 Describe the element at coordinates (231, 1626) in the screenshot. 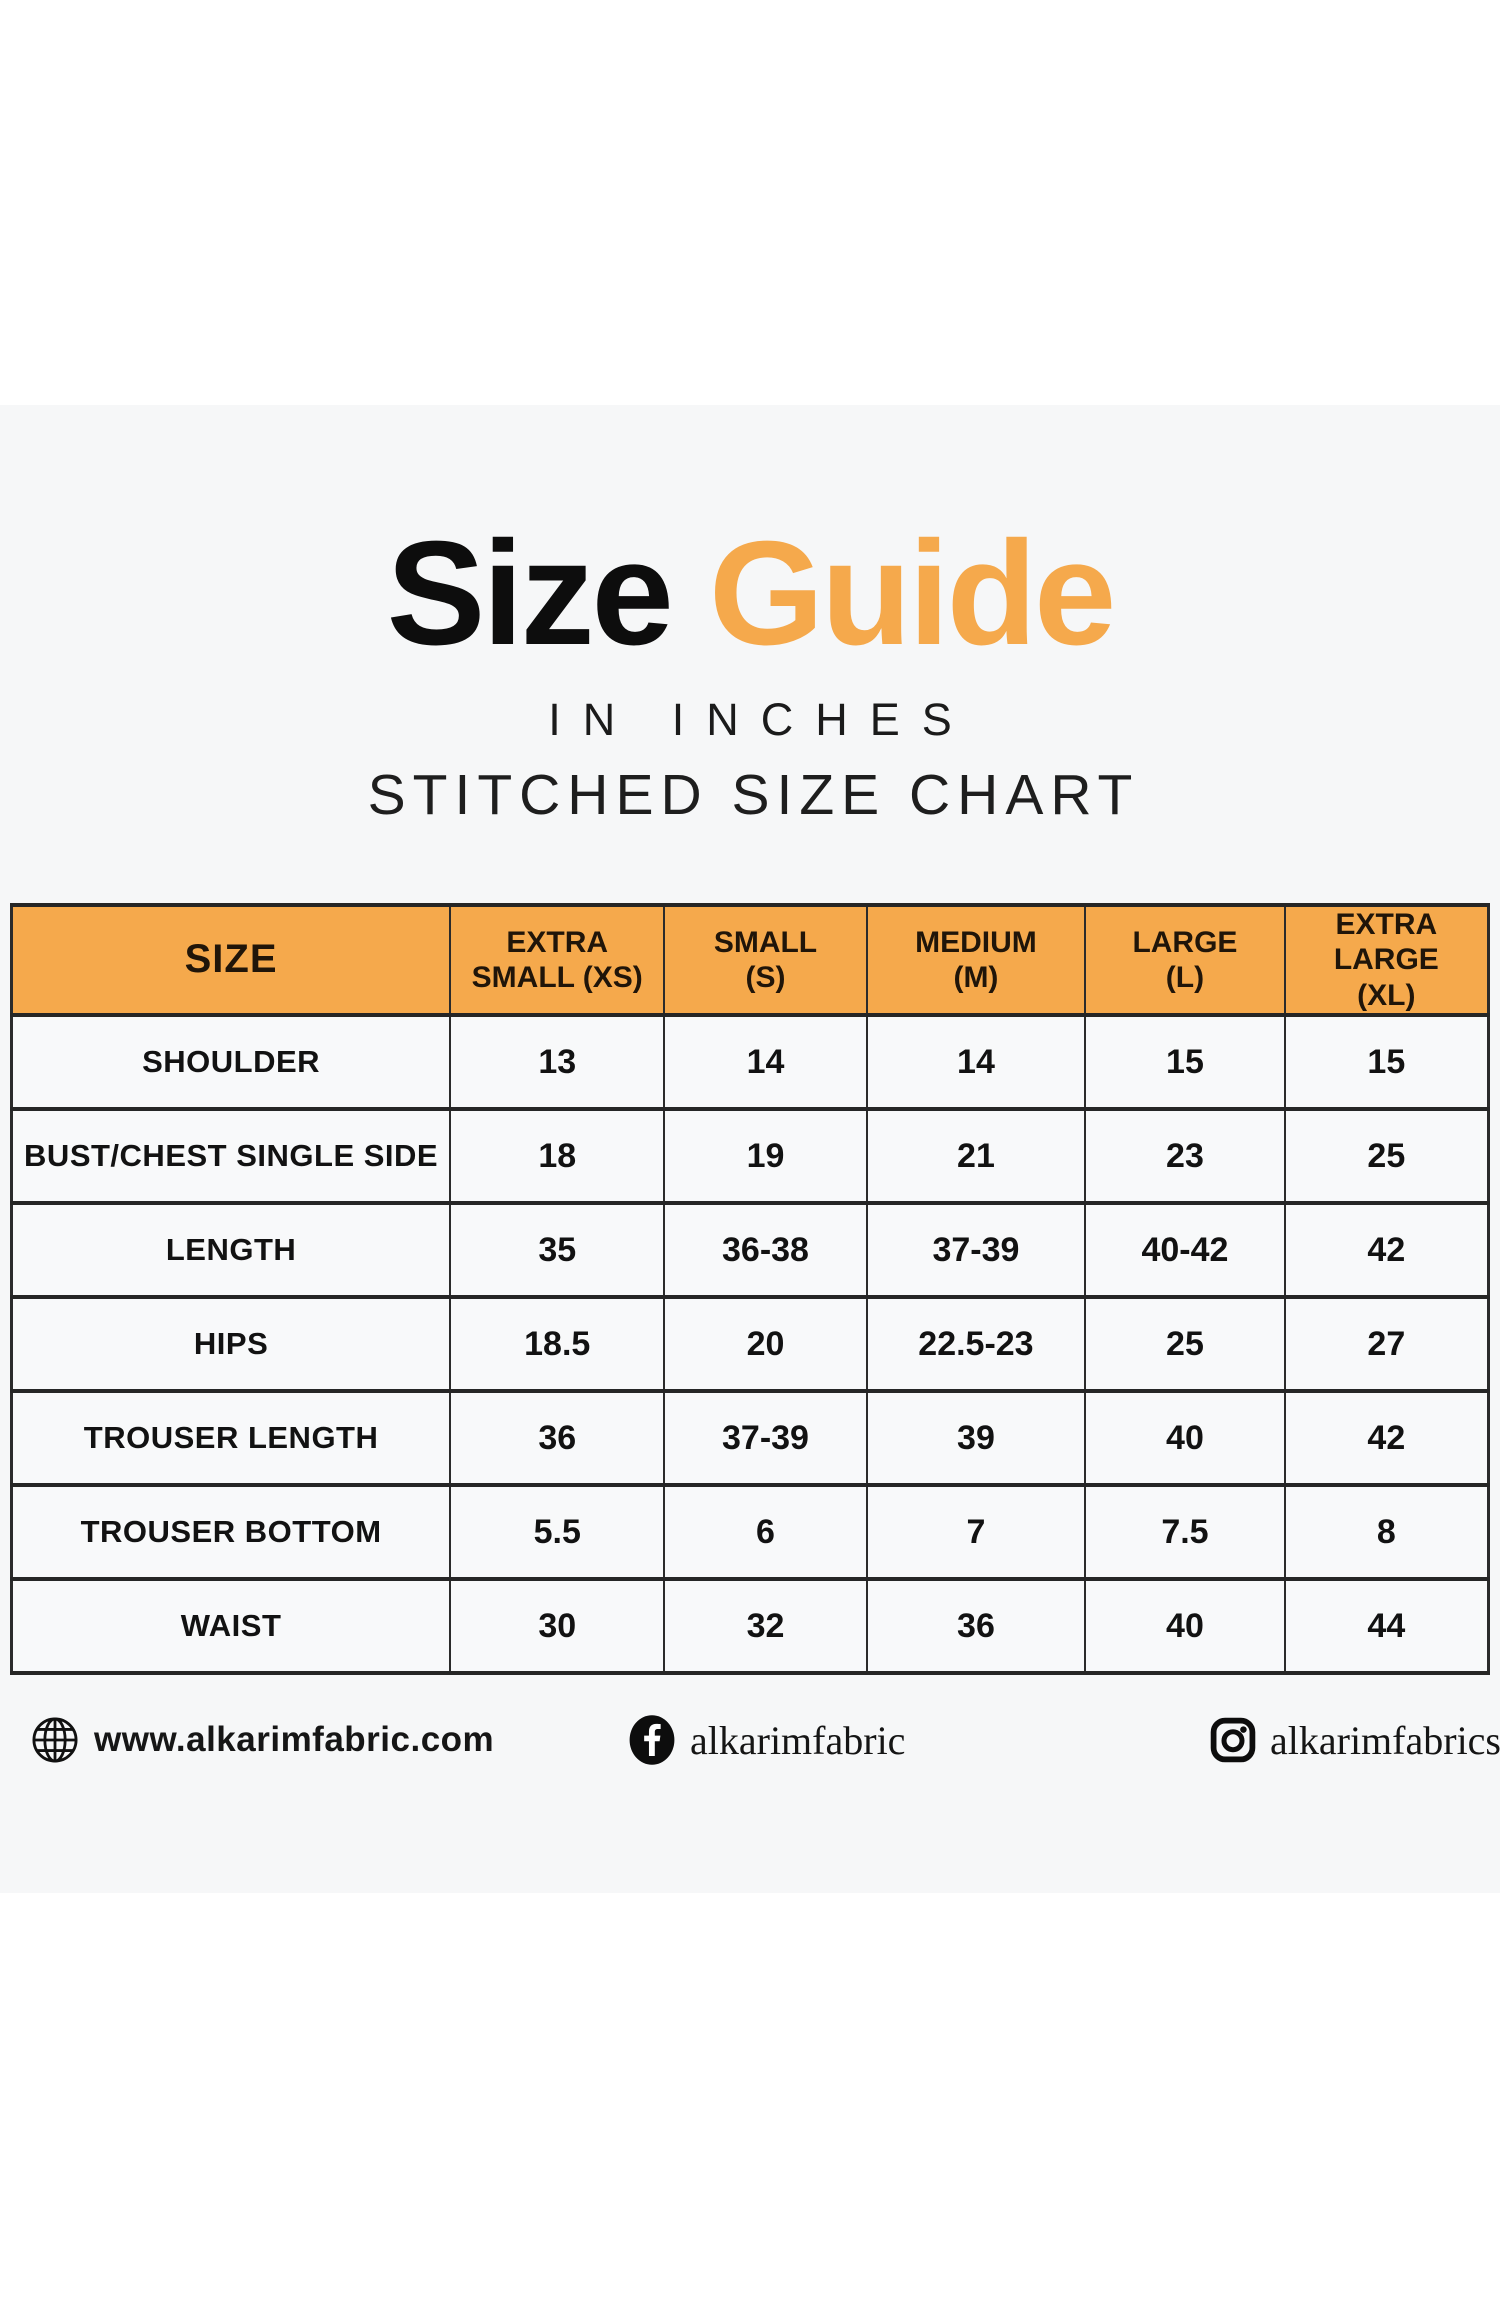

I see `row-label: WAIST` at that location.